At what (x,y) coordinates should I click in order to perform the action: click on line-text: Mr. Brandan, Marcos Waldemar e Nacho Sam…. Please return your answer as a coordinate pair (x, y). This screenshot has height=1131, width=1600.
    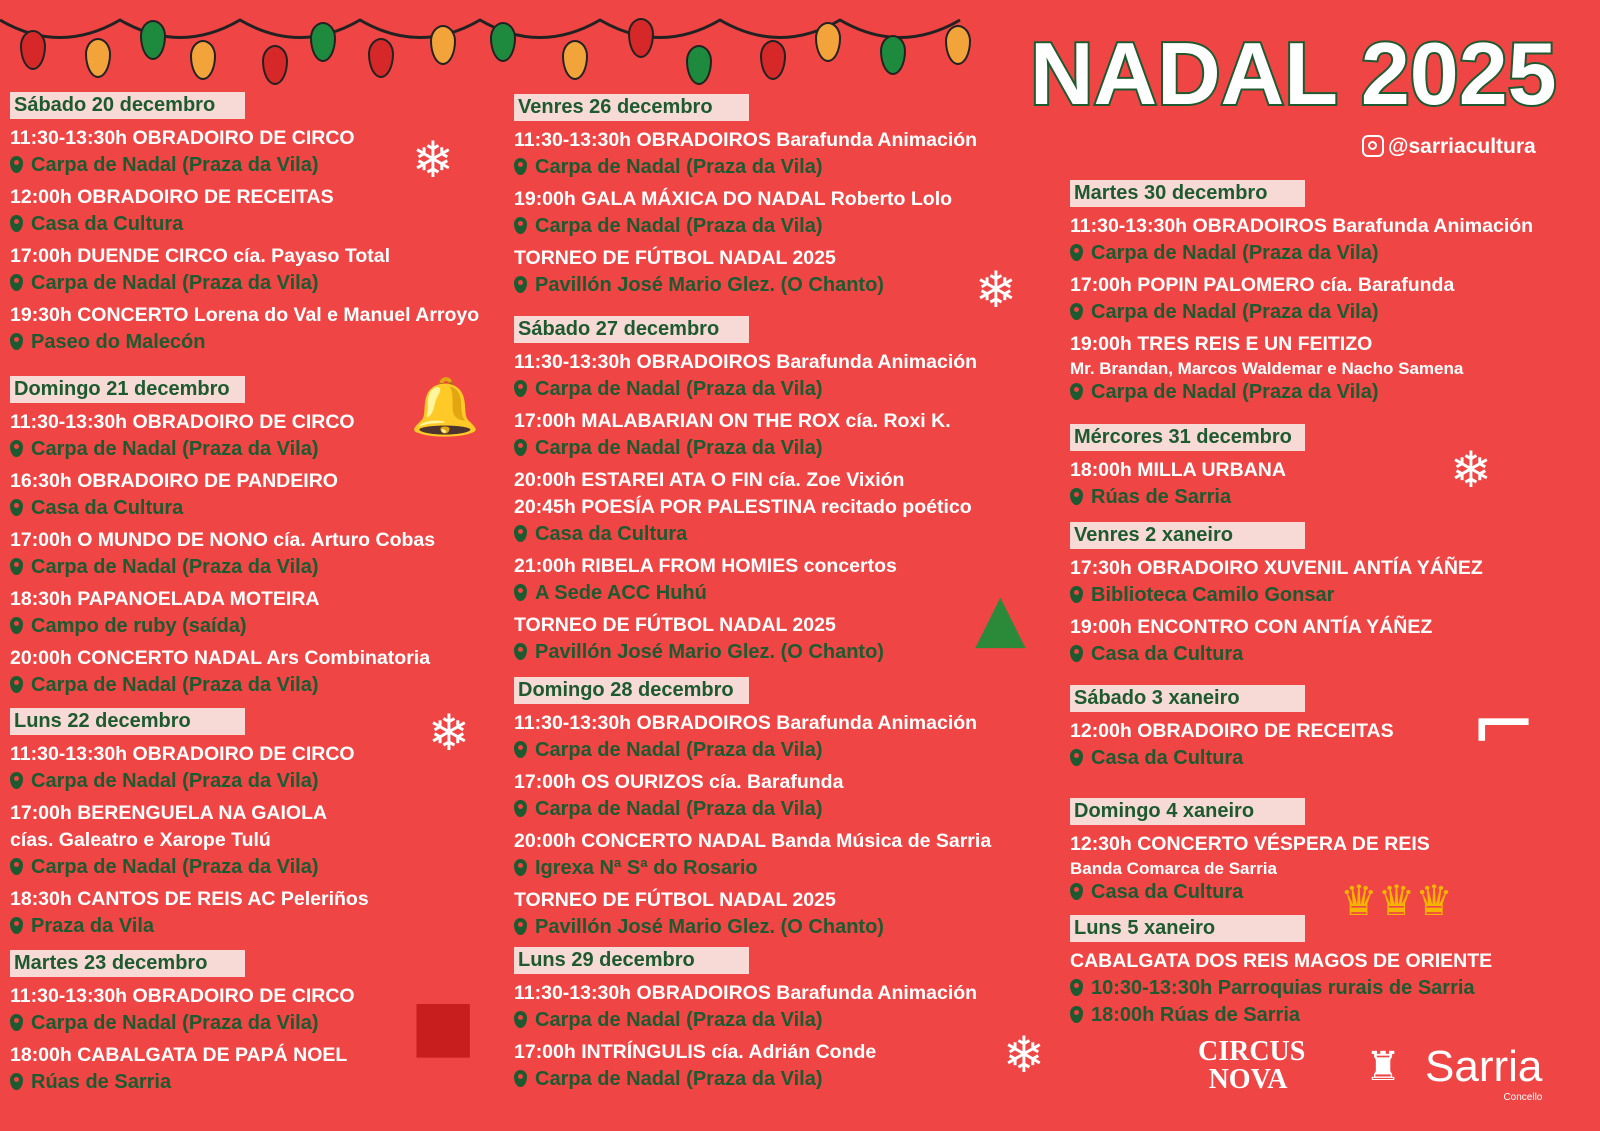
    Looking at the image, I should click on (1267, 368).